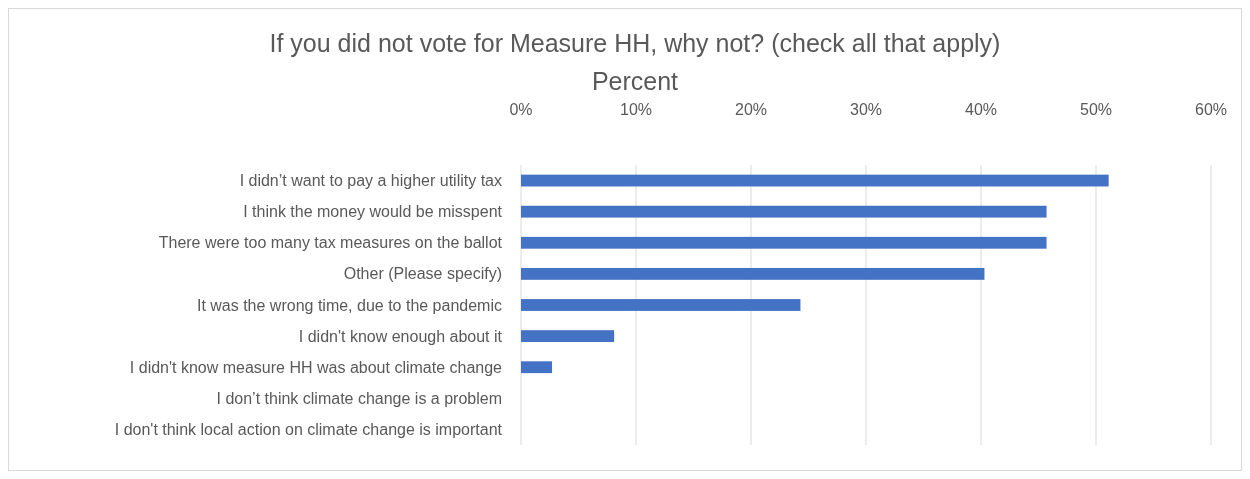 Image resolution: width=1250 pixels, height=479 pixels. What do you see at coordinates (330, 243) in the screenshot?
I see `y-tick-label: There were too many tax measures on the ballot` at bounding box center [330, 243].